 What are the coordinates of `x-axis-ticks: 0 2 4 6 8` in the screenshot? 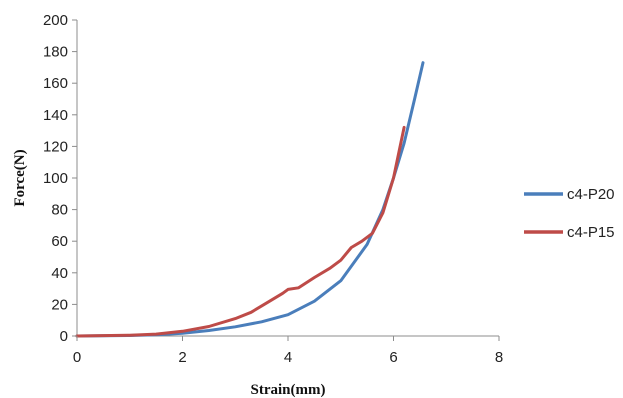 It's located at (288, 351).